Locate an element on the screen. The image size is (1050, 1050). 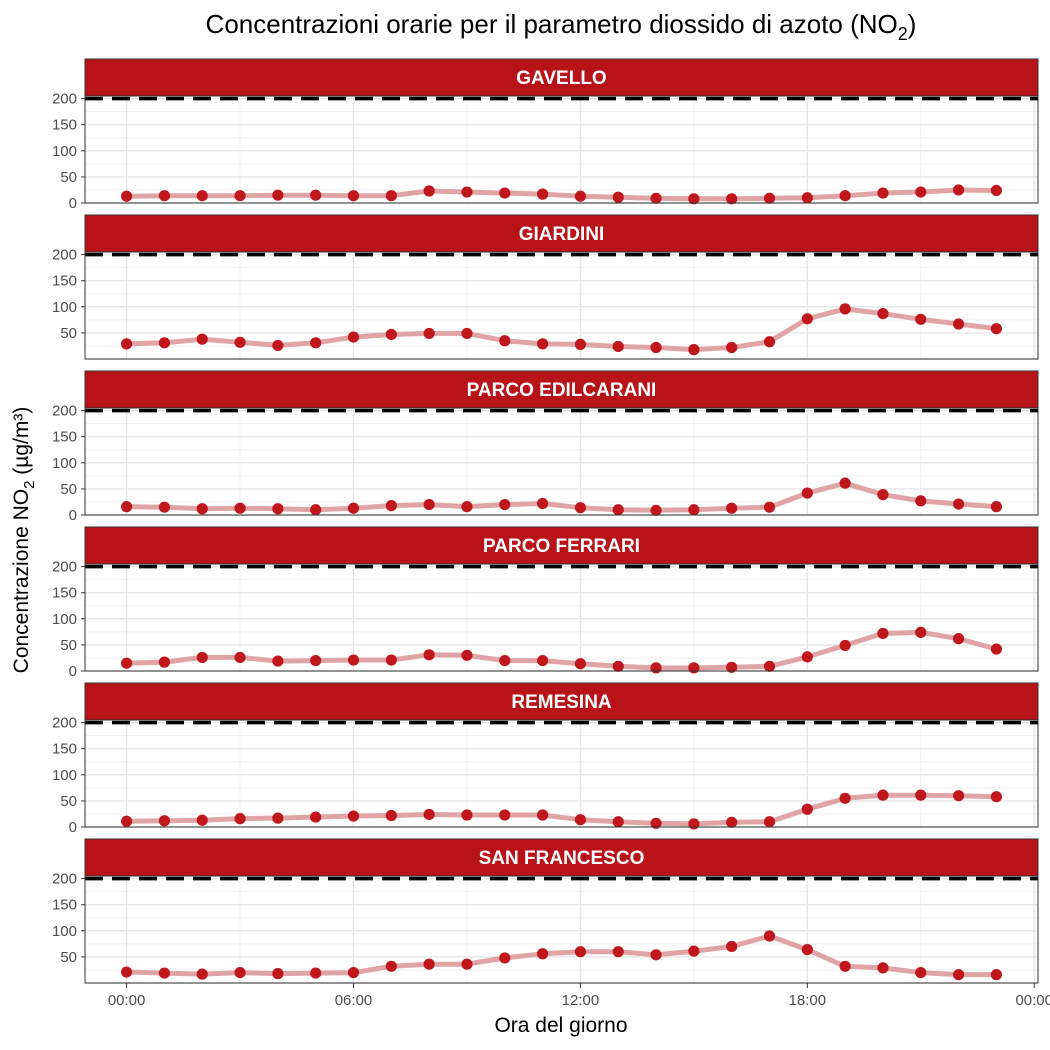
strip-label: GIARDINI is located at coordinates (562, 234).